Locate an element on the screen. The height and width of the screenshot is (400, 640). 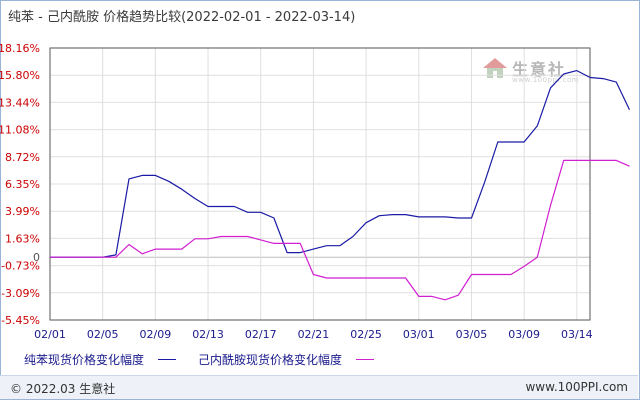
x-tick-label: 03/01 is located at coordinates (419, 334).